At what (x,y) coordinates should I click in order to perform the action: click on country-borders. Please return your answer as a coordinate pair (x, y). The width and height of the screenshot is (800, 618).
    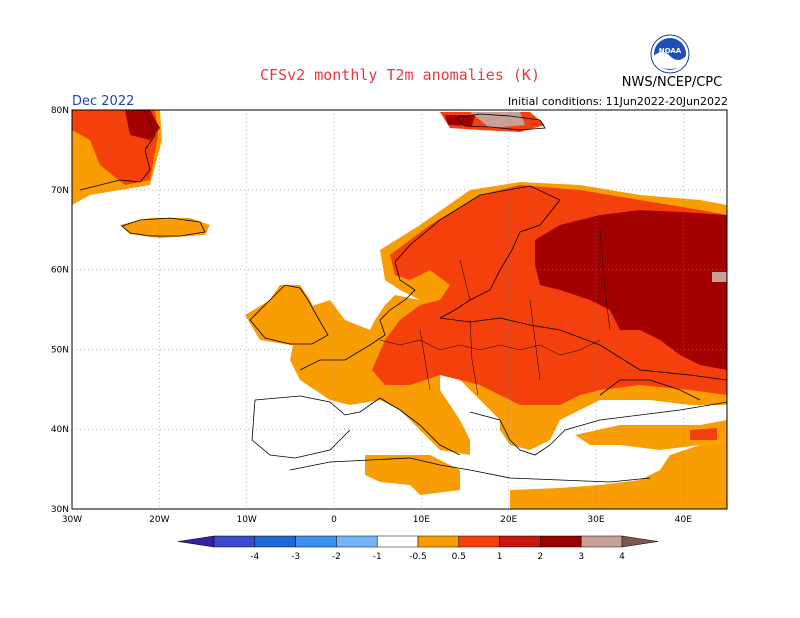
    Looking at the image, I should click on (495, 312).